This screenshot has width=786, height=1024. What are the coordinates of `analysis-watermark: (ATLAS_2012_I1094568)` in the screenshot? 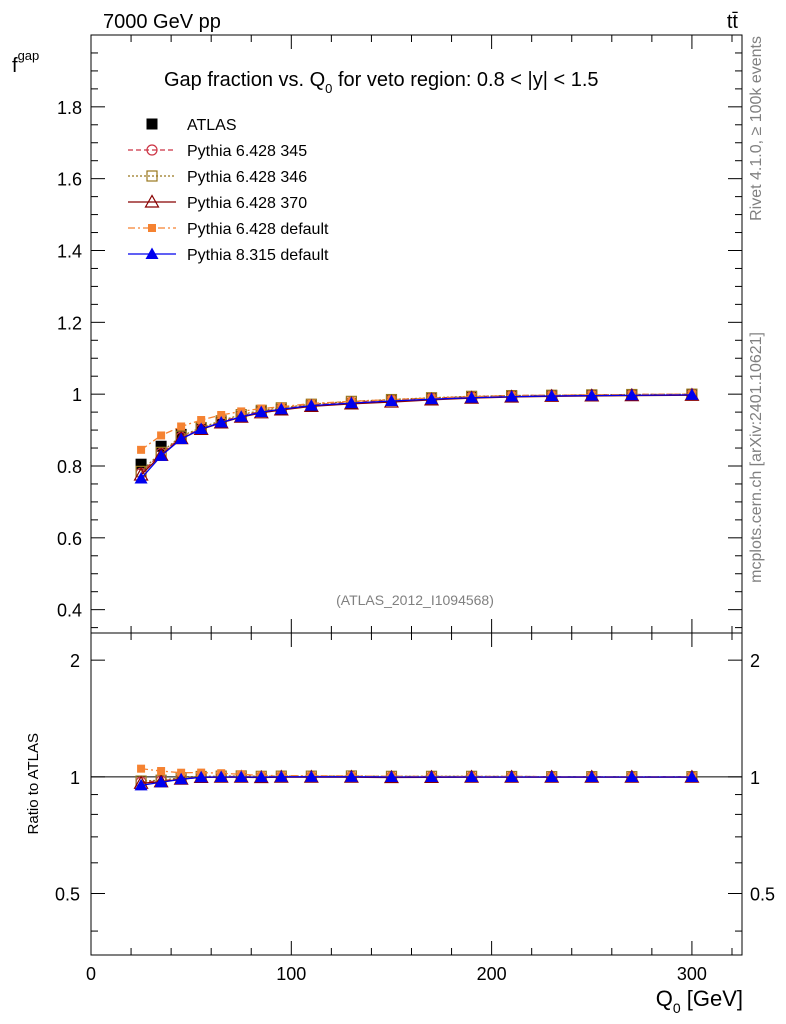 It's located at (415, 600).